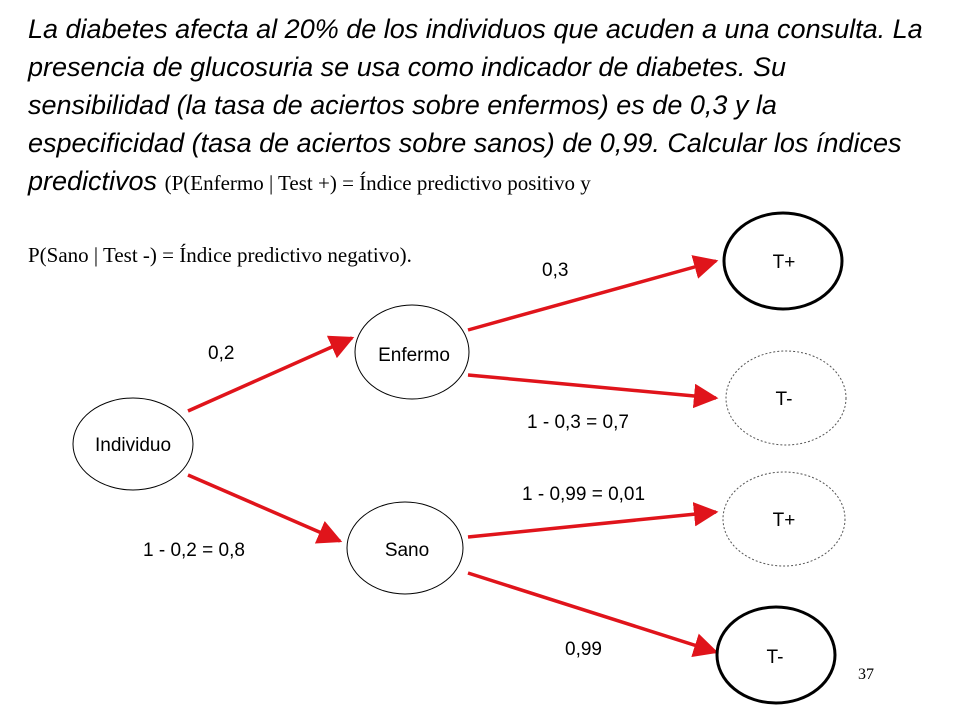  I want to click on edge-label-individuo-enfermo: 0,2, so click(221, 353).